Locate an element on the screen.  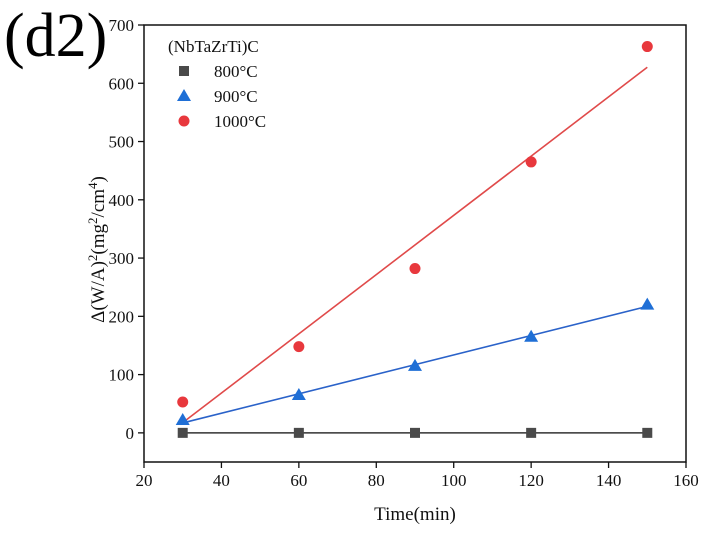
x-tick-label: 80 is located at coordinates (376, 480).